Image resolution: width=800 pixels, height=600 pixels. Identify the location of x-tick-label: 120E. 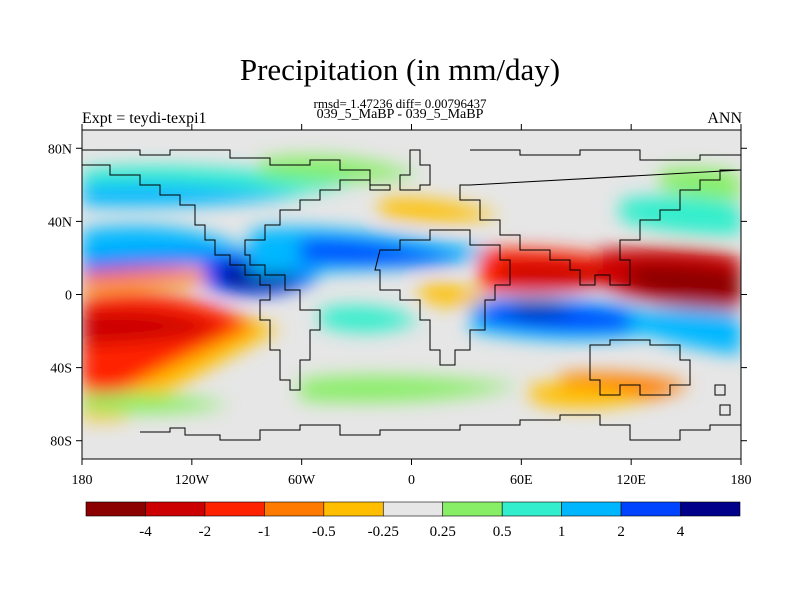
(631, 480).